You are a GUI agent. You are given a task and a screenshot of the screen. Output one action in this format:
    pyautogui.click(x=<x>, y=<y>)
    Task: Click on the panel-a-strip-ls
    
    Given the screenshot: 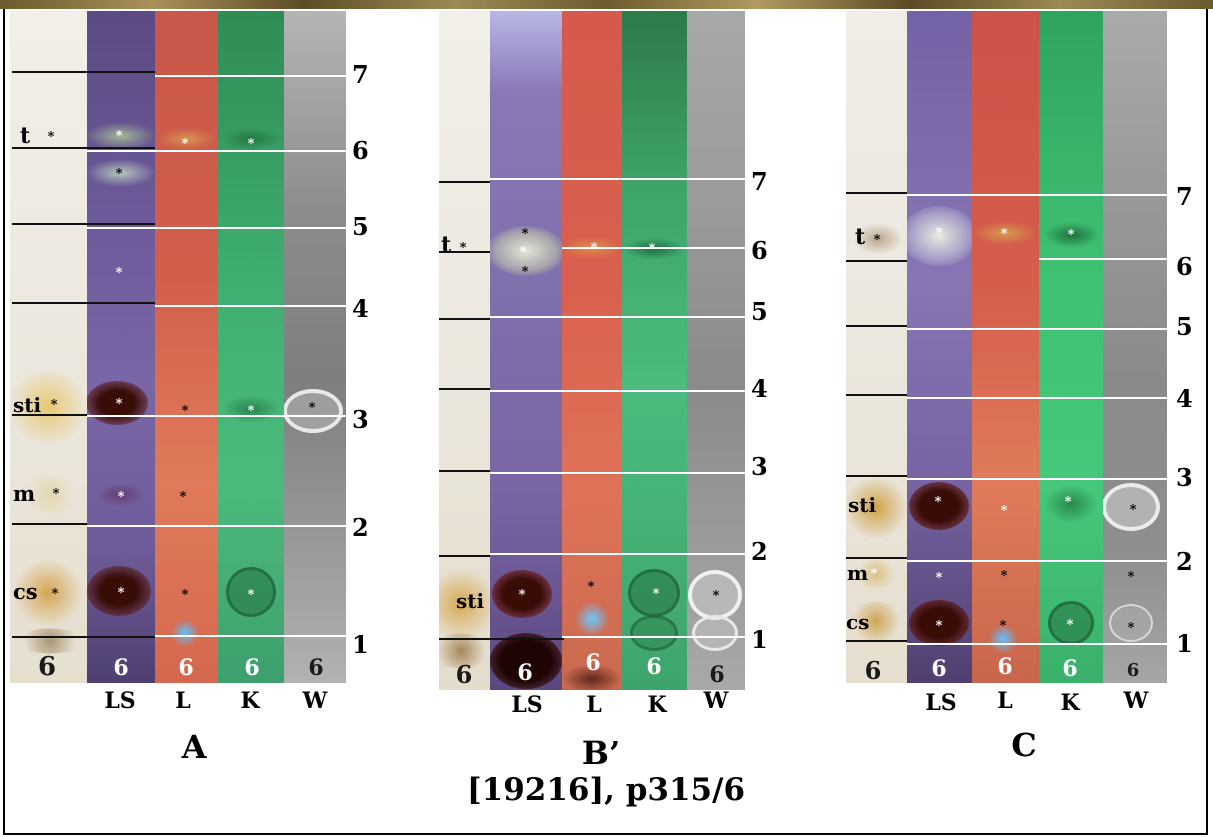 What is the action you would take?
    pyautogui.click(x=121, y=347)
    